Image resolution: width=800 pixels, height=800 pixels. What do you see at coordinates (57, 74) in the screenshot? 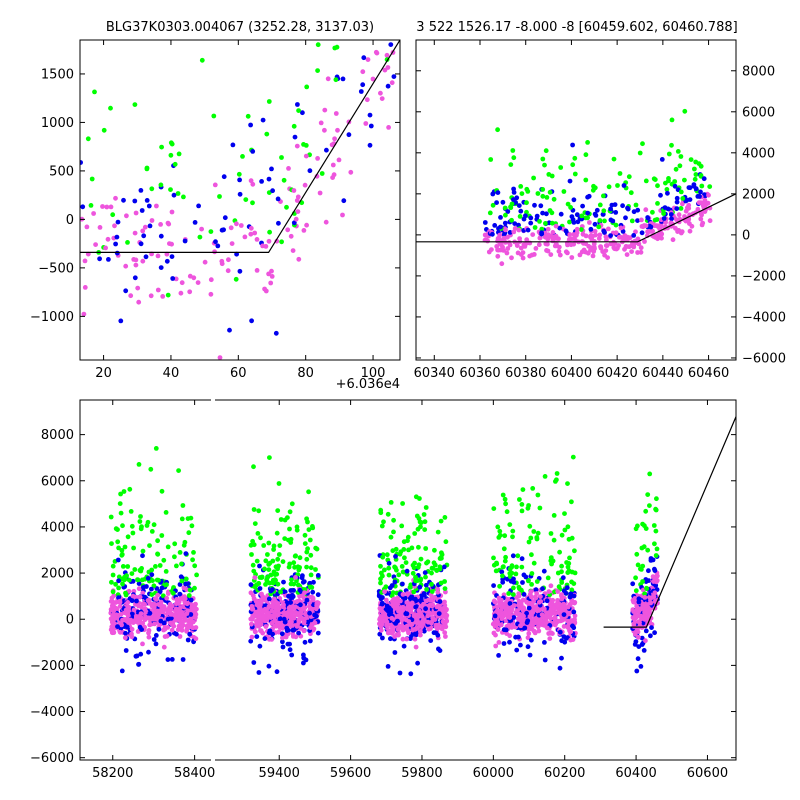
I see `y-tick-label: 1500` at bounding box center [57, 74].